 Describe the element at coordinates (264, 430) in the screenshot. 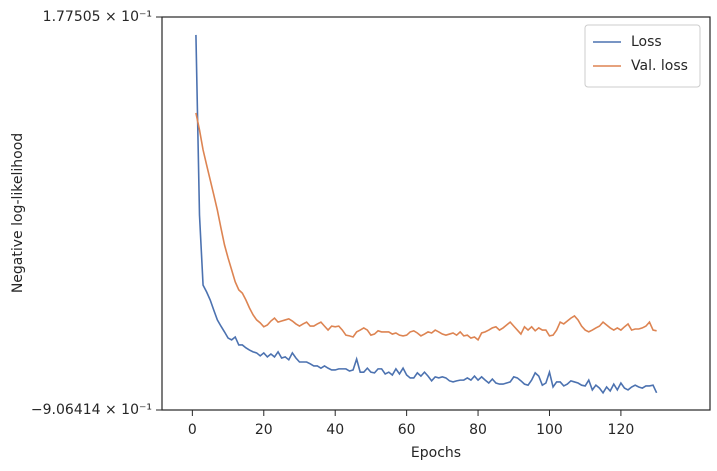

I see `x-tick-label: 20` at that location.